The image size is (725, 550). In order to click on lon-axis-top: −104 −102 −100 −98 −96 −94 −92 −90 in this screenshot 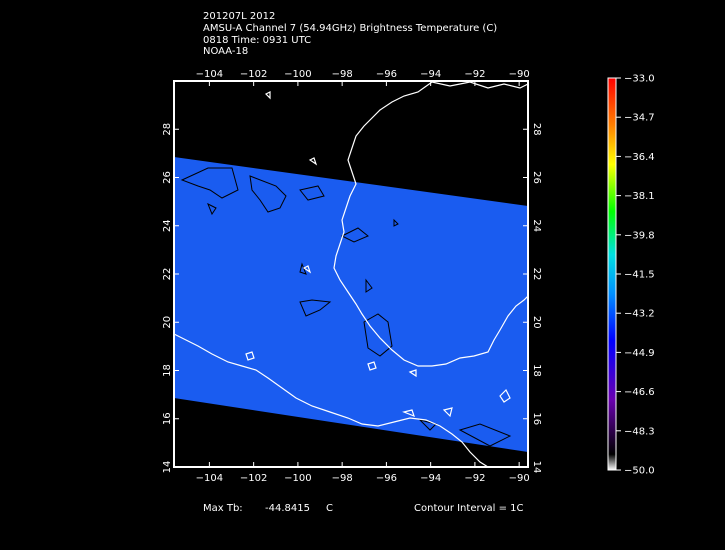, I will do `click(363, 77)`.